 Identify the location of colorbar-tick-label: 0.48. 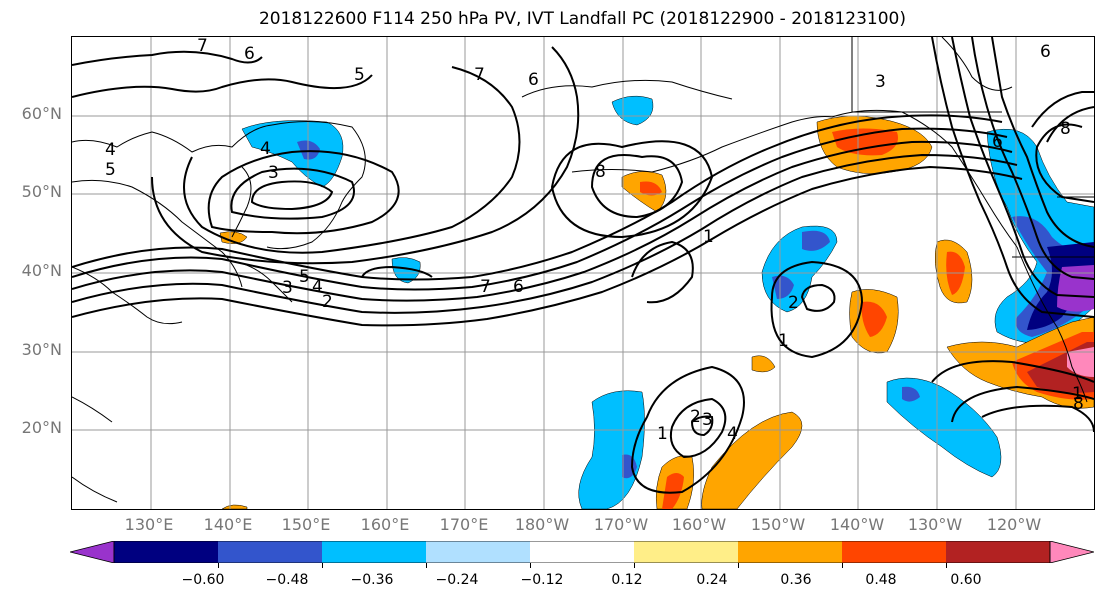
(881, 580).